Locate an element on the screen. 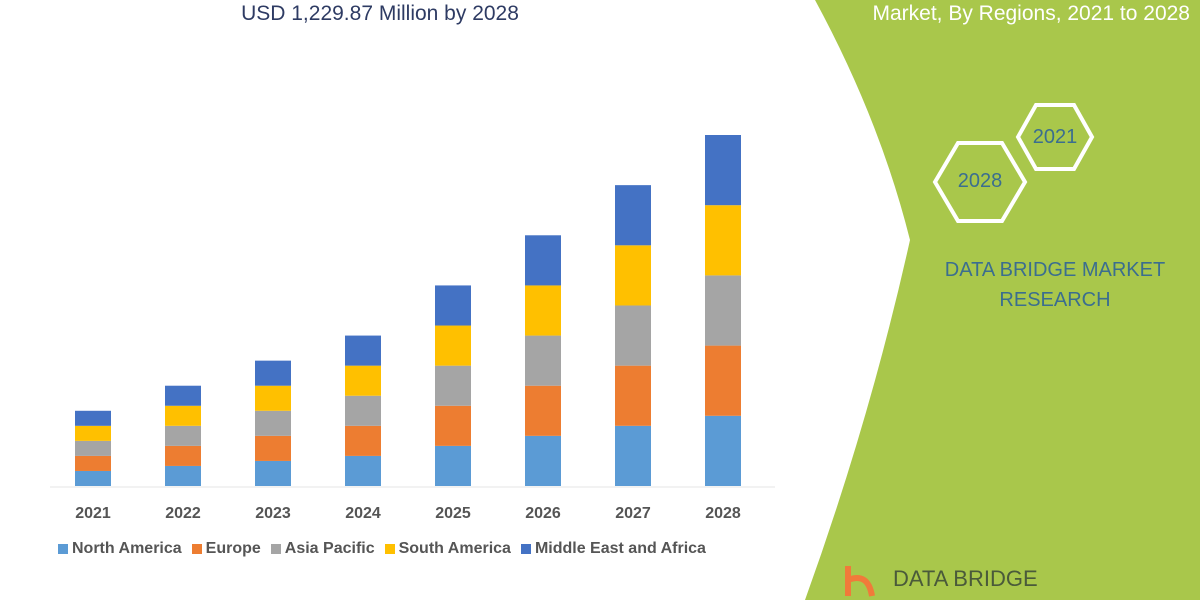  bar-2022-asia-pacific is located at coordinates (183, 435).